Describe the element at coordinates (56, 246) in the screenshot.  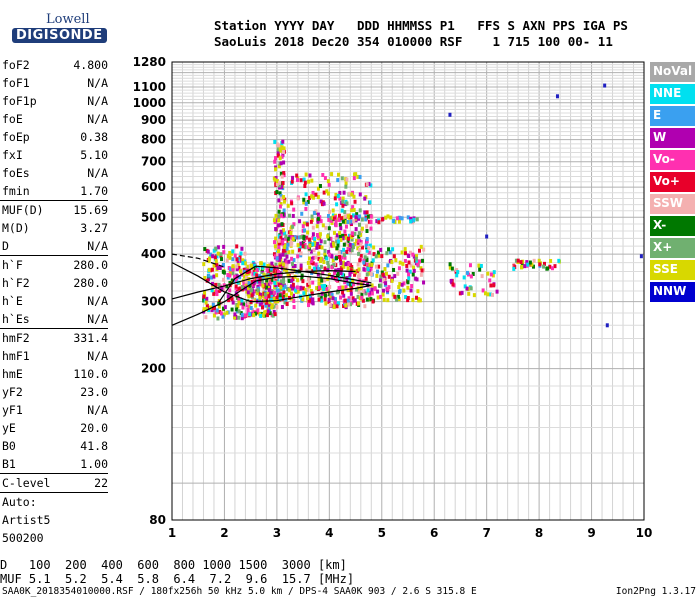
I see `param-row: D N/A` at that location.